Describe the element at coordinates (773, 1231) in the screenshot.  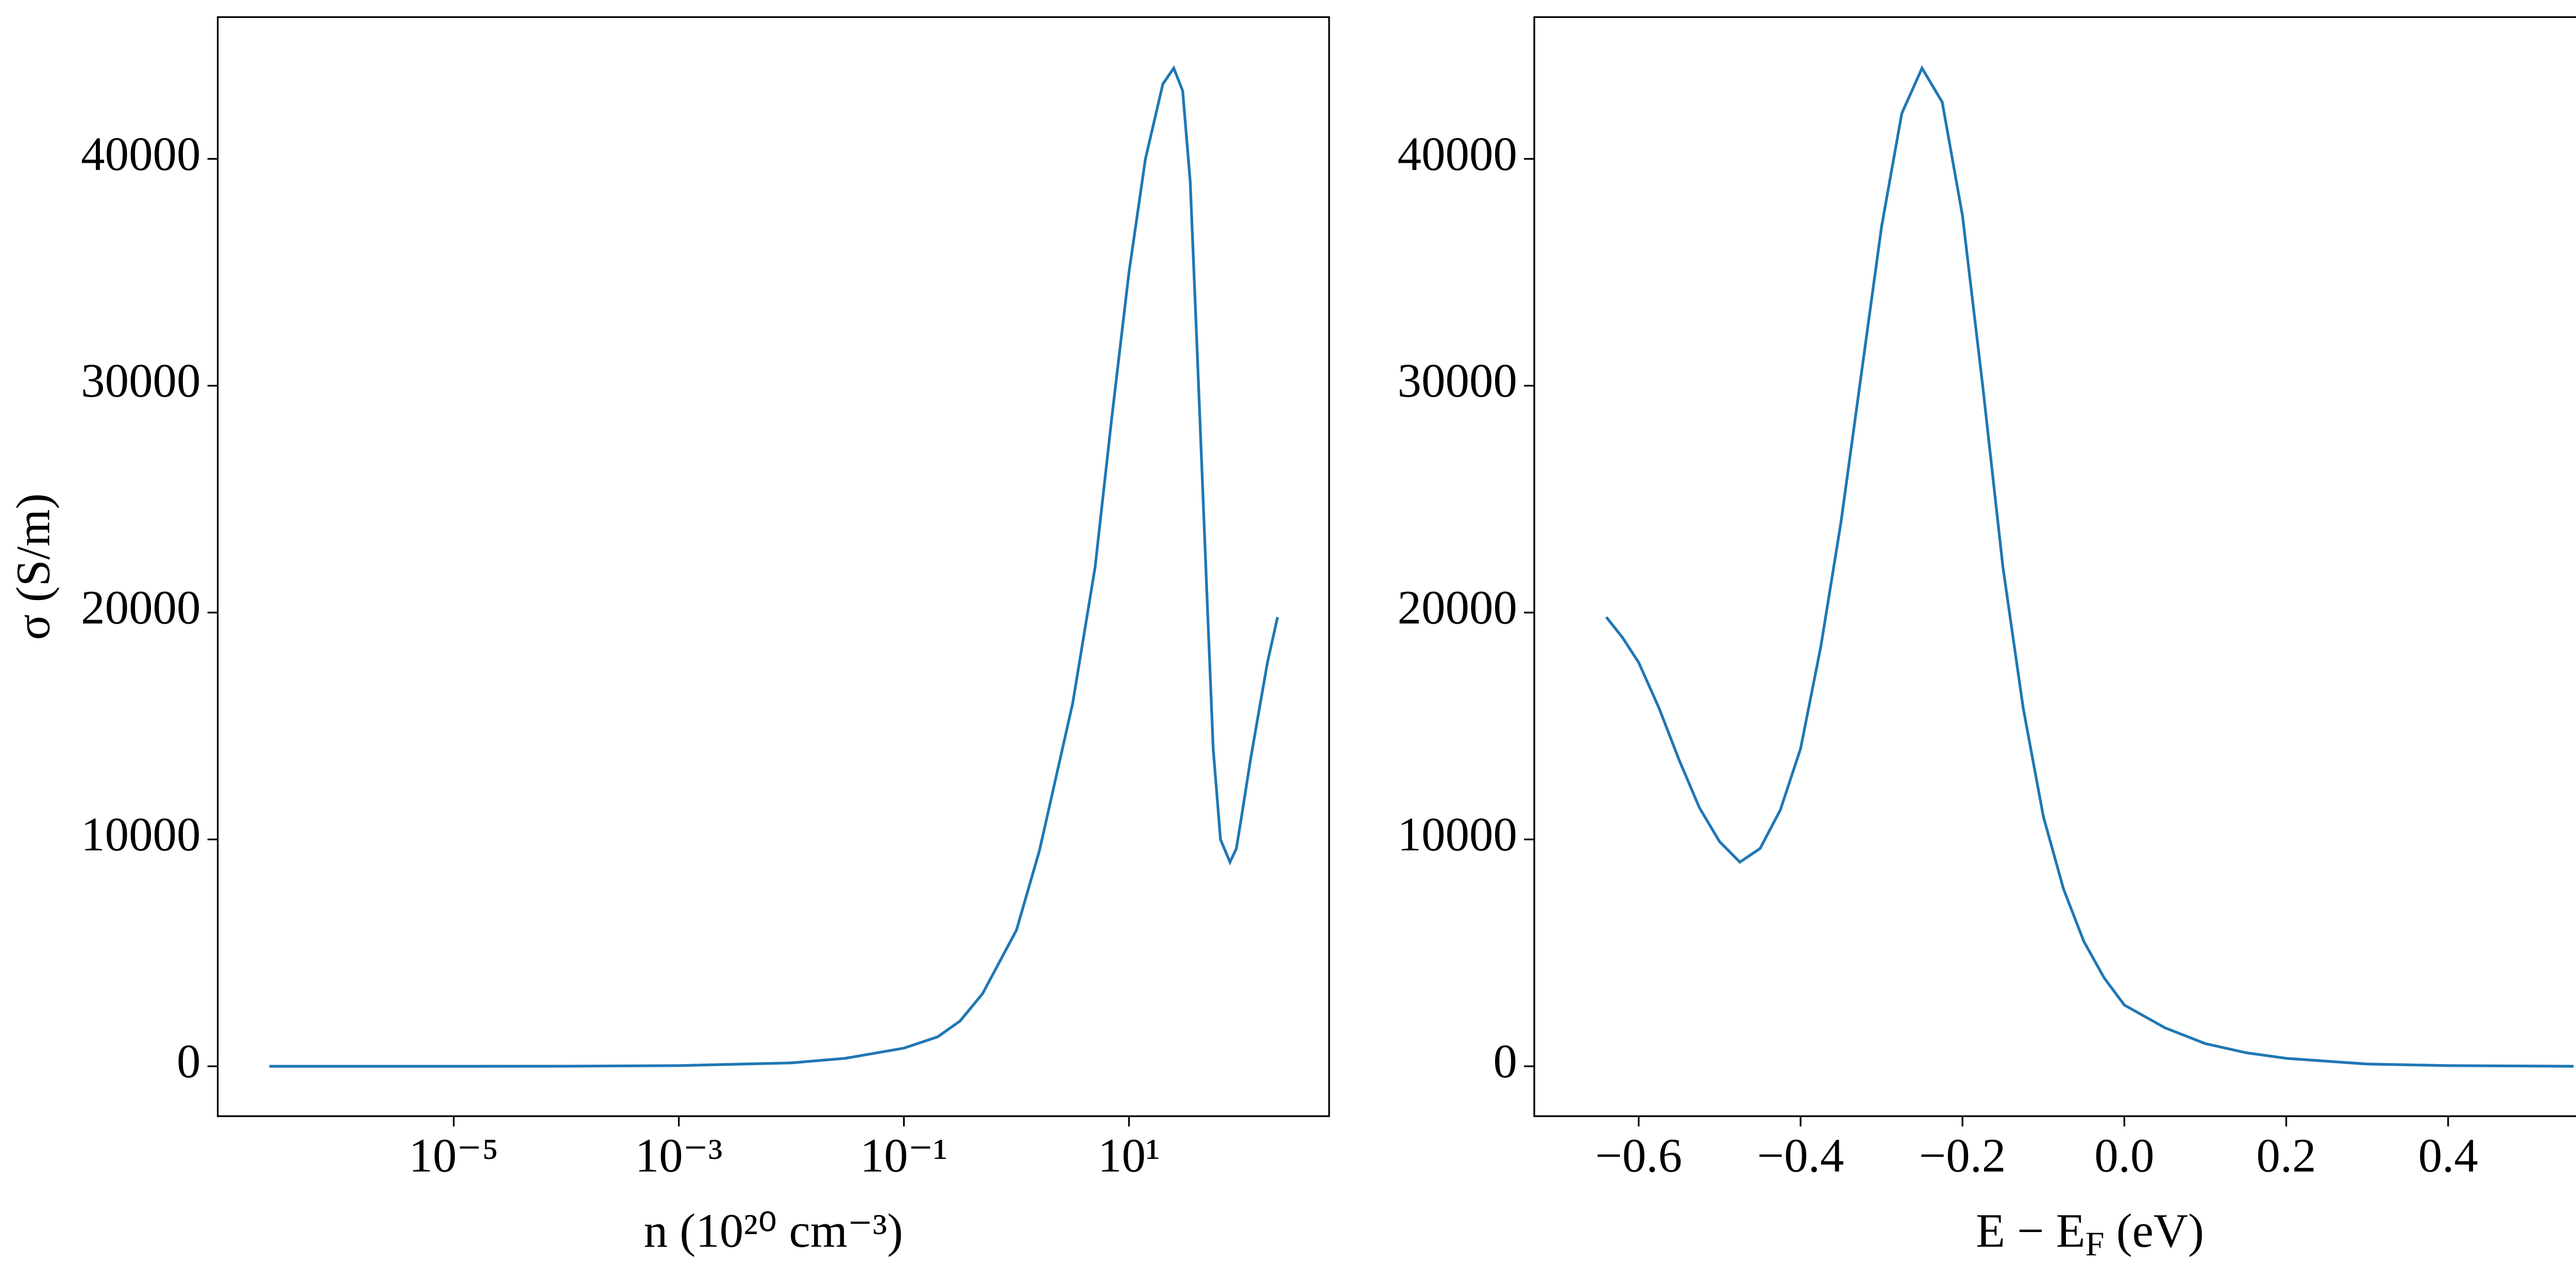
I see `x-axis-label: n (10²⁰ cm⁻³)` at that location.